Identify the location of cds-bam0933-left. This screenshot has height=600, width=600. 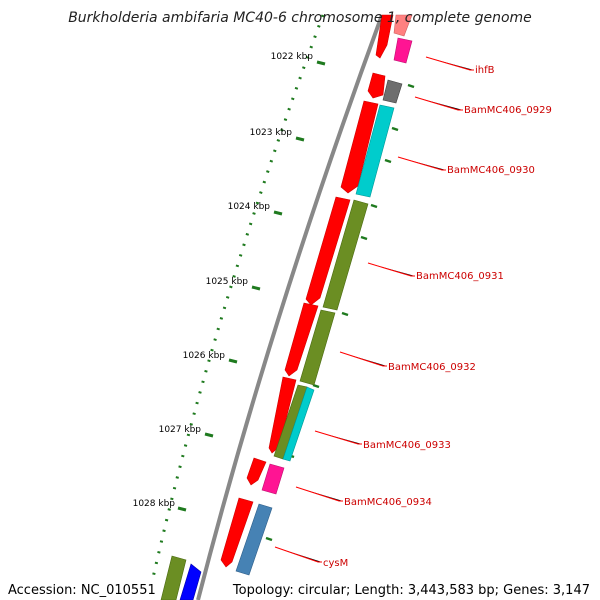
(282, 415).